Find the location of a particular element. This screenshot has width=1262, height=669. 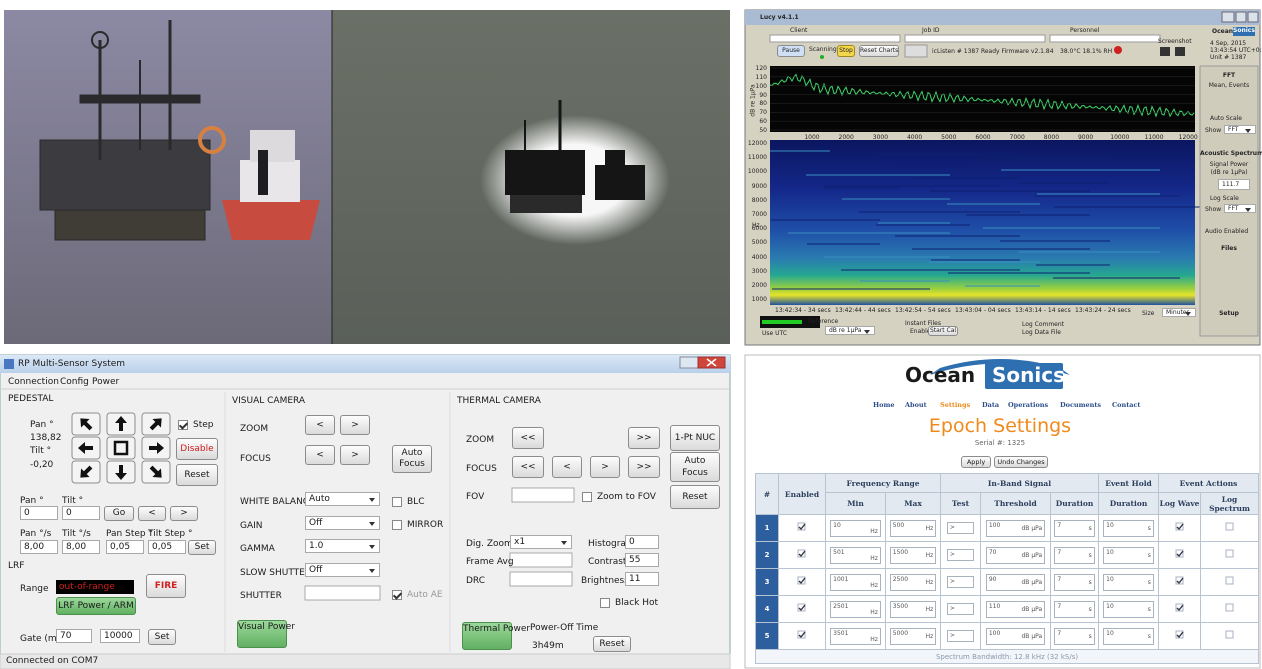

dropdown: x1 is located at coordinates (541, 542).